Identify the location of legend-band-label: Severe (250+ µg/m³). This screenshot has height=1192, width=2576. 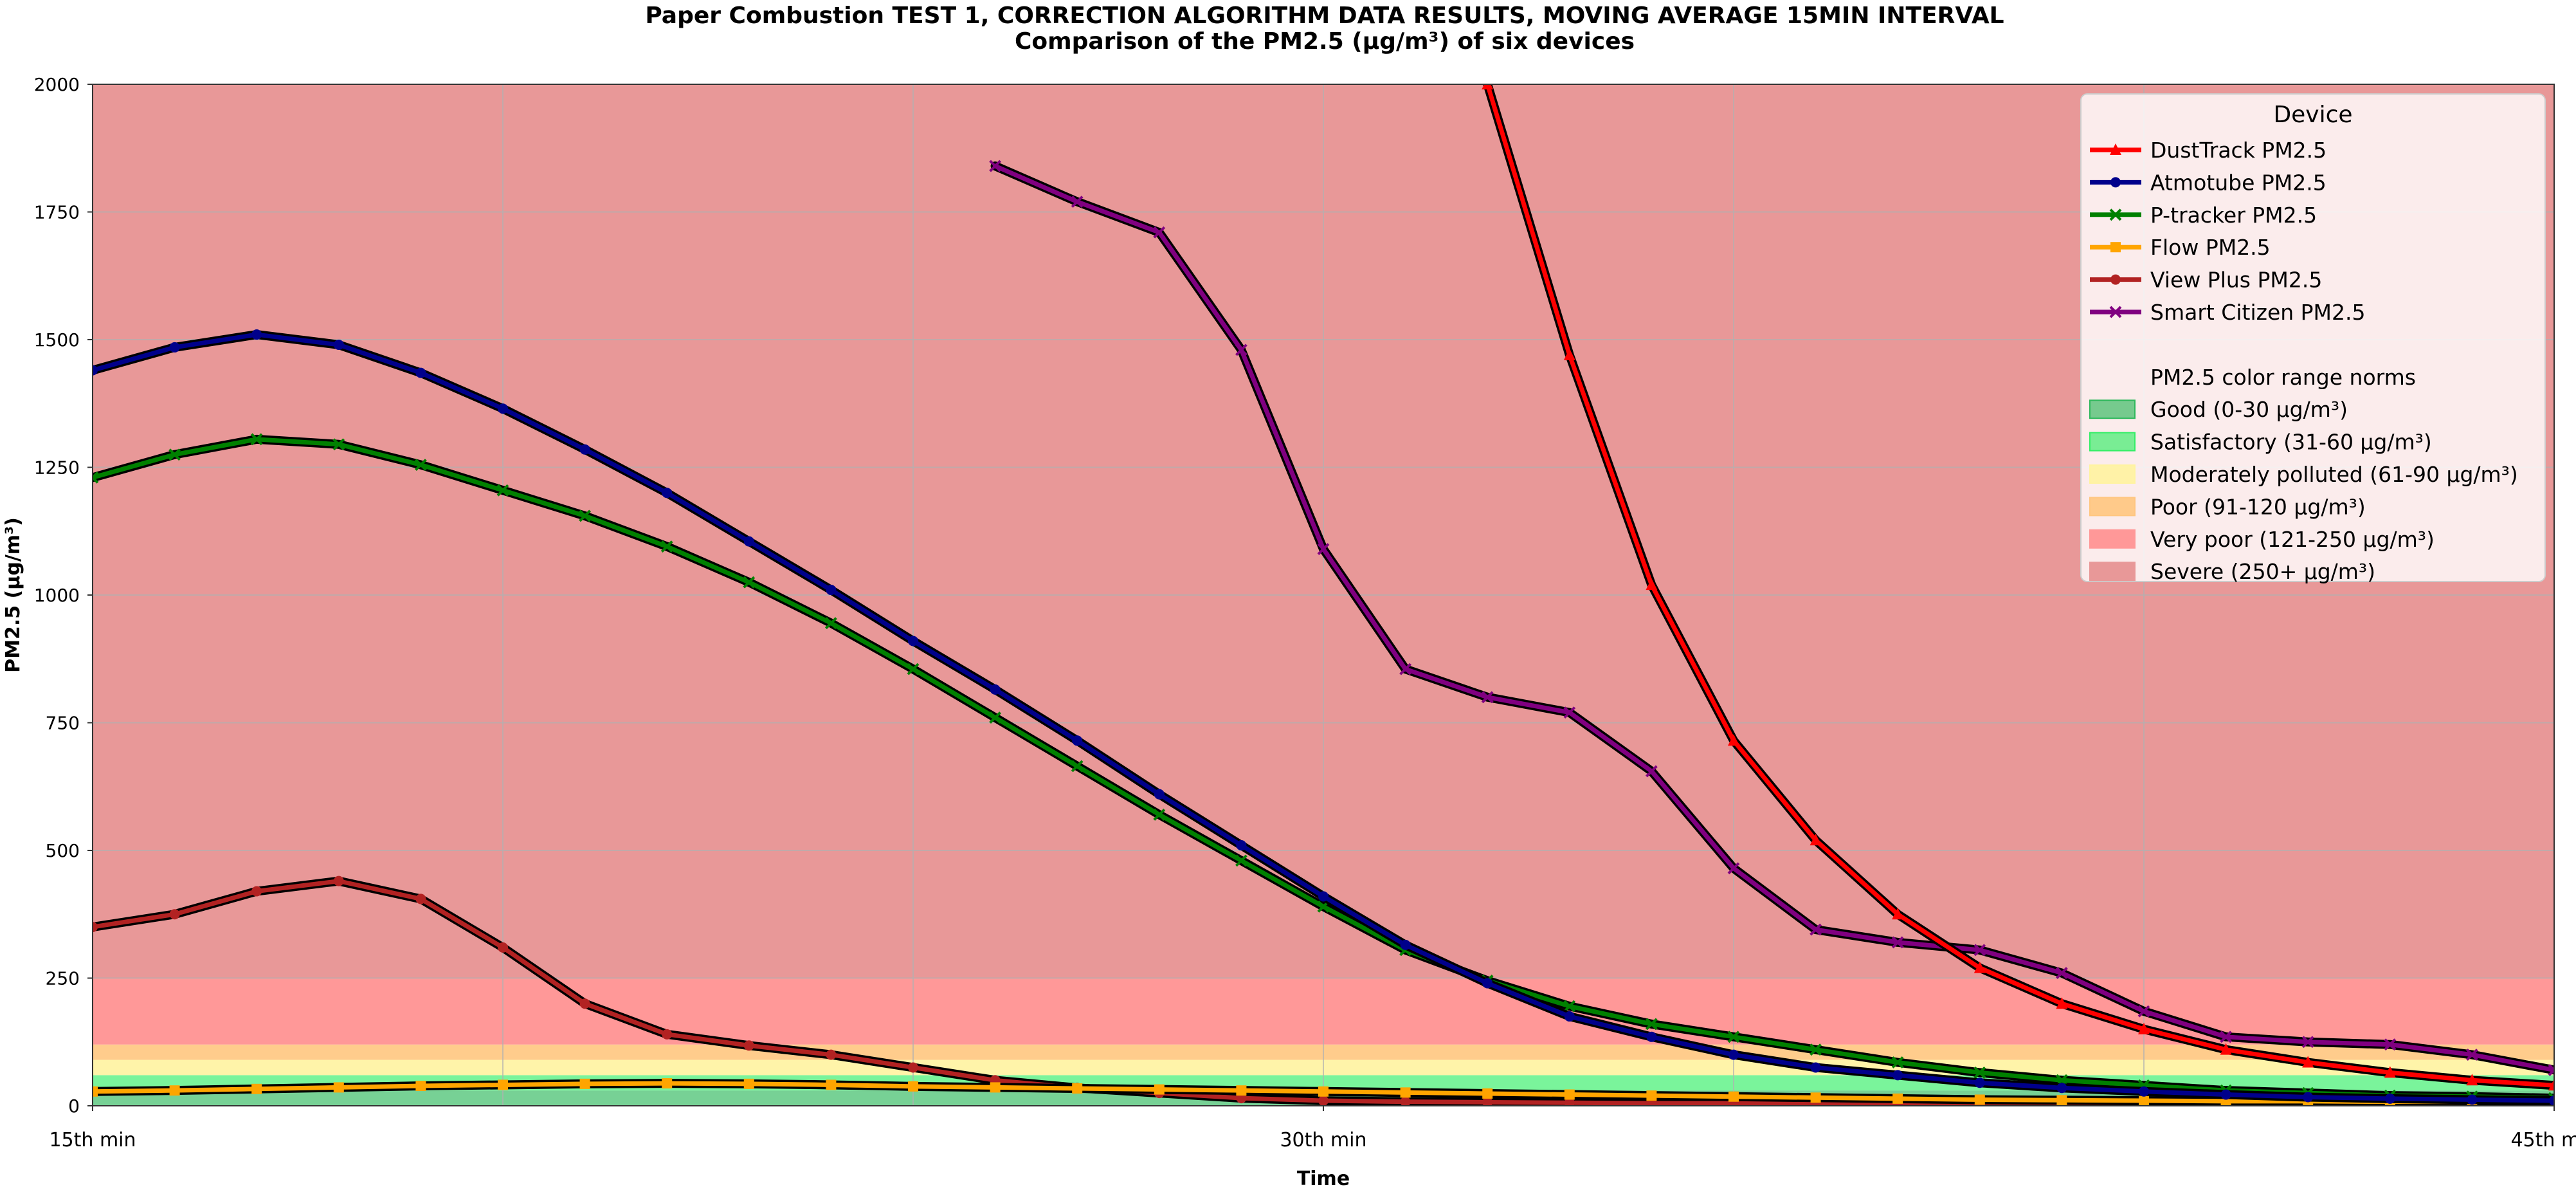
(2262, 571).